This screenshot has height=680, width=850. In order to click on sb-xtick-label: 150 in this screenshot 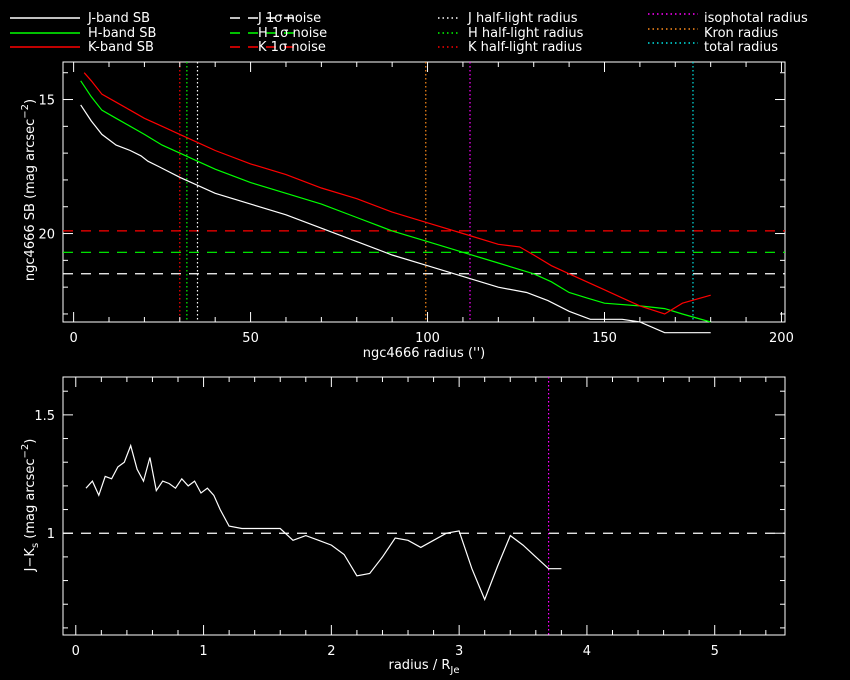, I will do `click(604, 338)`.